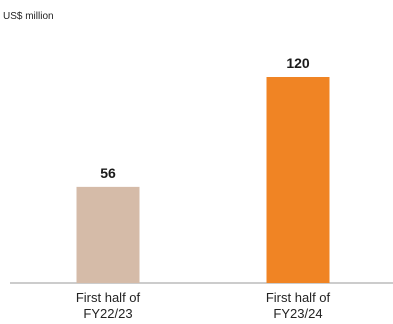 This screenshot has width=393, height=324. What do you see at coordinates (108, 297) in the screenshot?
I see `category-label-1-line-1: First half of` at bounding box center [108, 297].